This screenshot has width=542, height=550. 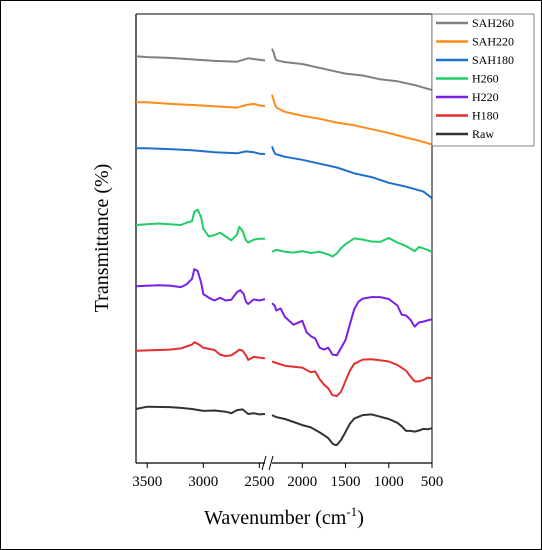 What do you see at coordinates (352, 172) in the screenshot?
I see `series-line-sah180-seg2` at bounding box center [352, 172].